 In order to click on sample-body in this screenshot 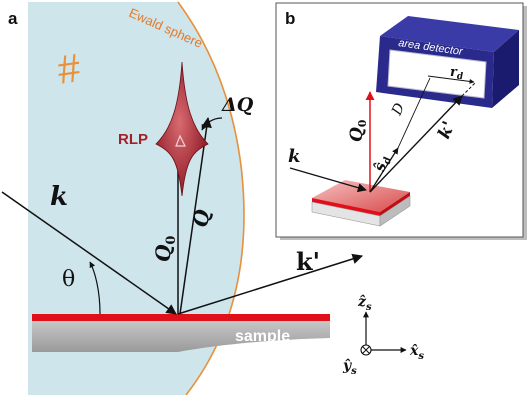, I will do `click(181, 336)`.